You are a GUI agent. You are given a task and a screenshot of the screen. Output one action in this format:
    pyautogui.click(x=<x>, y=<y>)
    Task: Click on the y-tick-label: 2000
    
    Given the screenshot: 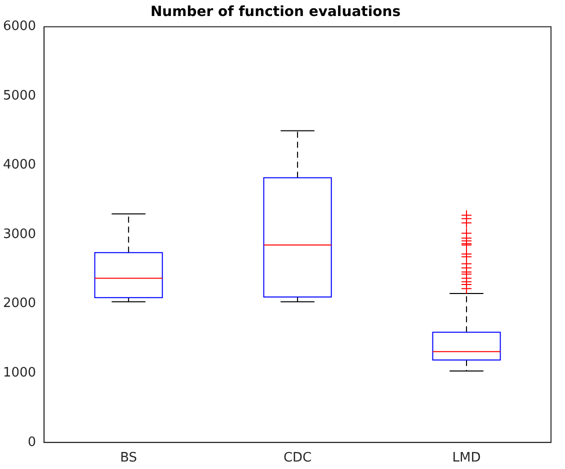 What is the action you would take?
    pyautogui.click(x=19, y=304)
    